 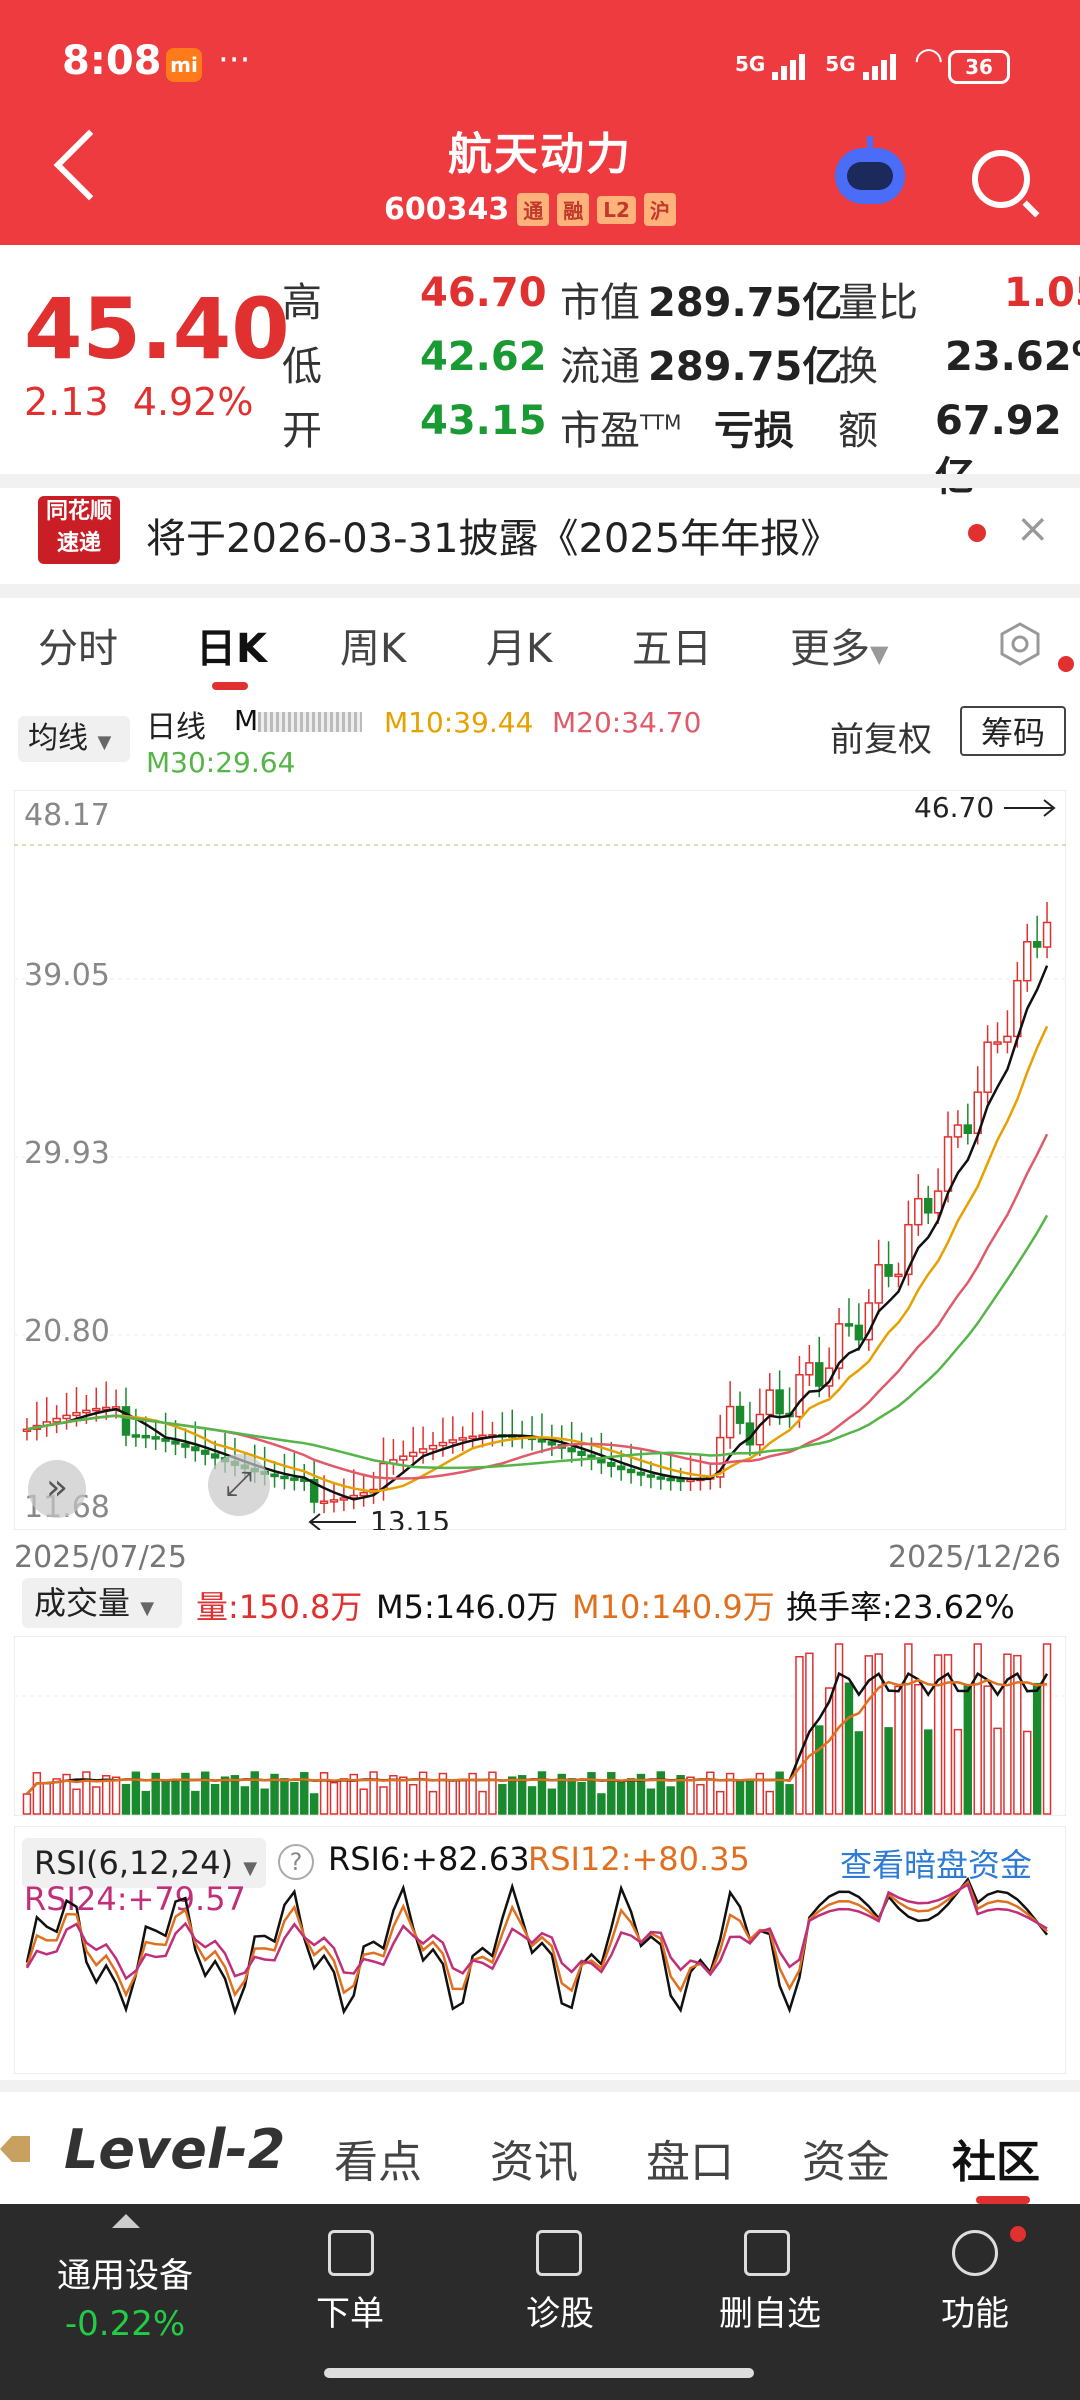 I want to click on tab-kandian: 看点, so click(x=378, y=2162).